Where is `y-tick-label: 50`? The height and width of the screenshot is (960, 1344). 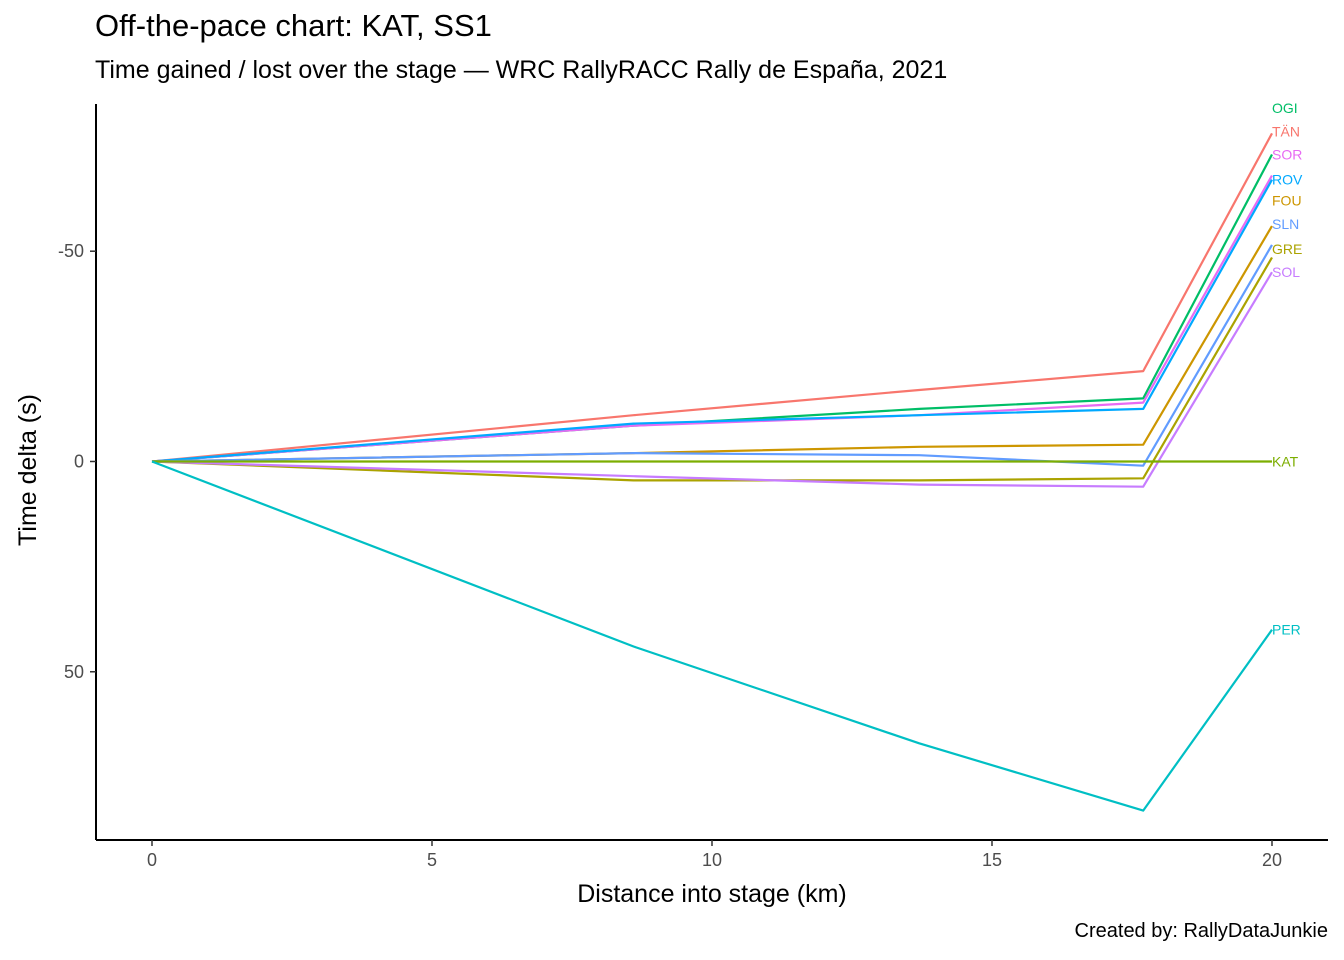
y-tick-label: 50 is located at coordinates (74, 672).